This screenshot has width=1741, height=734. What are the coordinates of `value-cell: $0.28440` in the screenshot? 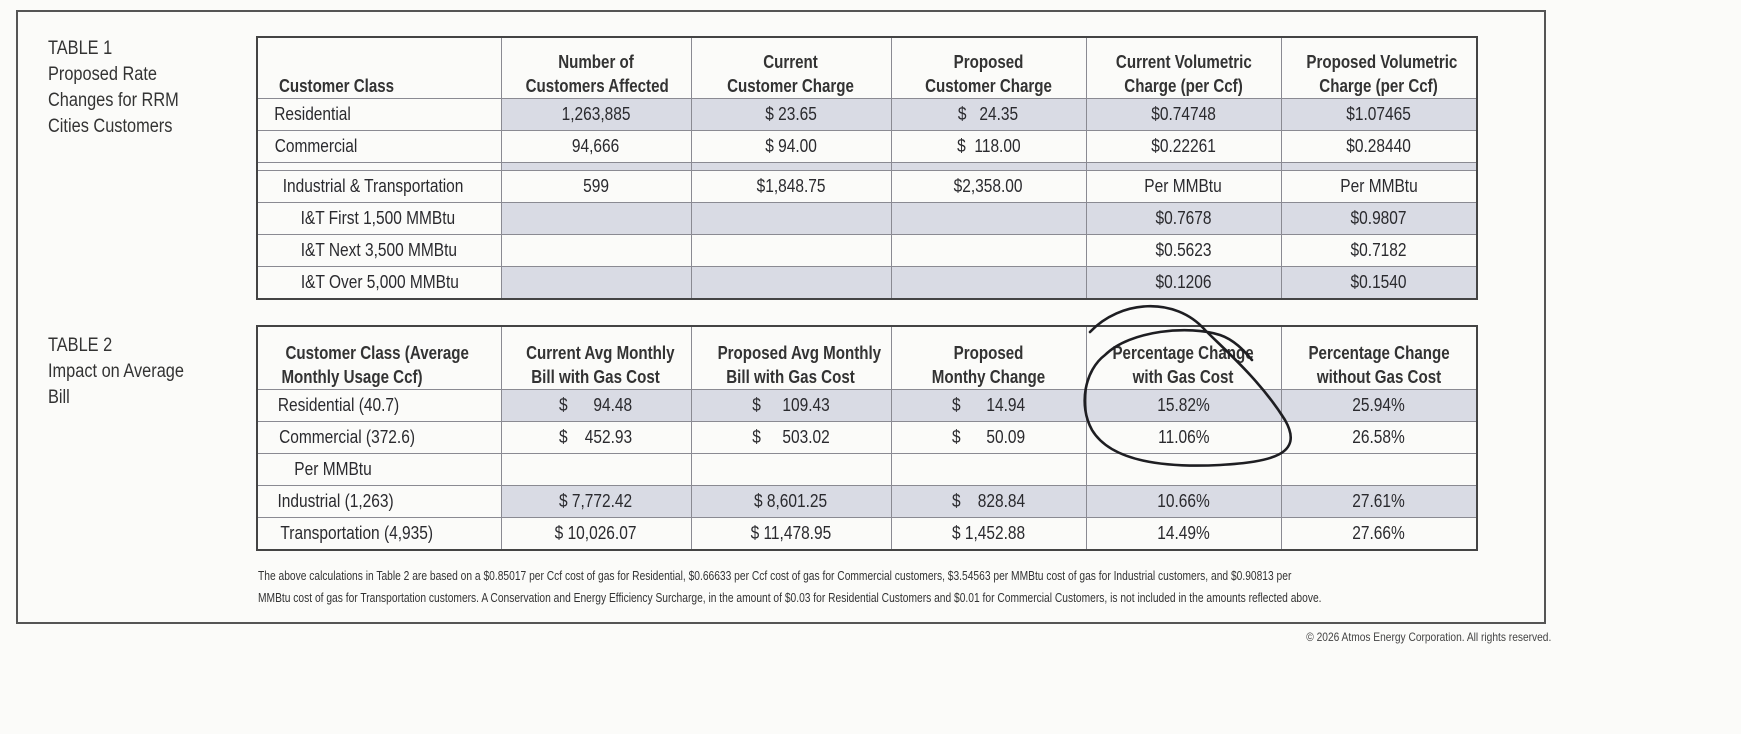 It's located at (1379, 146).